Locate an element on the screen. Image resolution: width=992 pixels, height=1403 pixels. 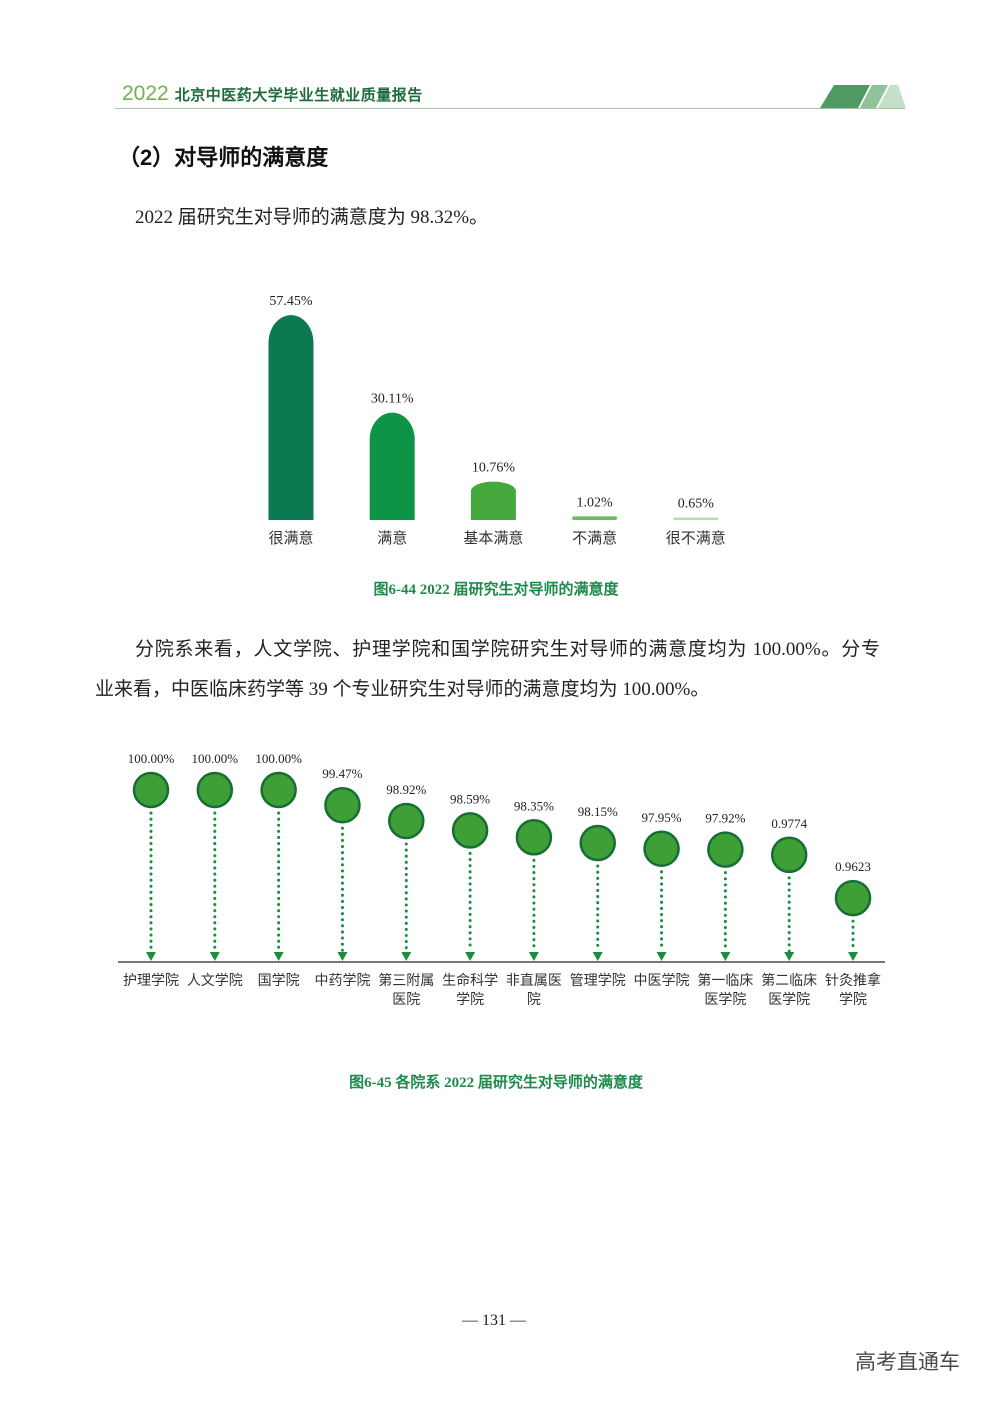
header-stripe-light is located at coordinates (892, 96).